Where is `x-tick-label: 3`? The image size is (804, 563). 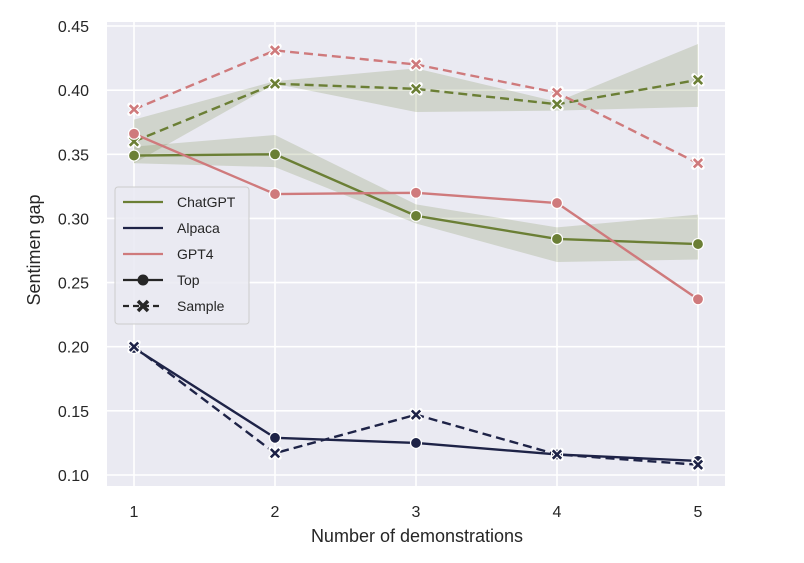
x-tick-label: 3 is located at coordinates (416, 512).